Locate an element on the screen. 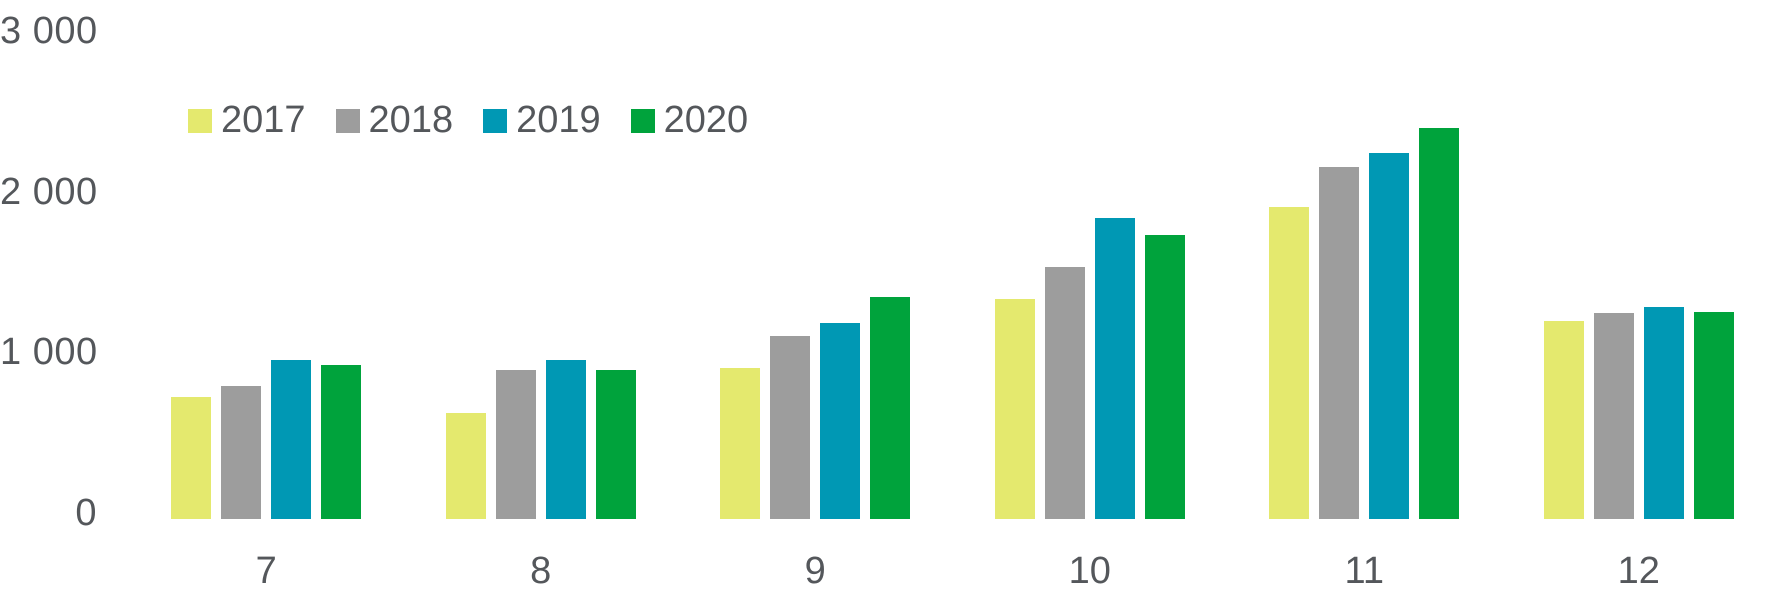 The width and height of the screenshot is (1772, 591). legend-label: 2019 is located at coordinates (558, 120).